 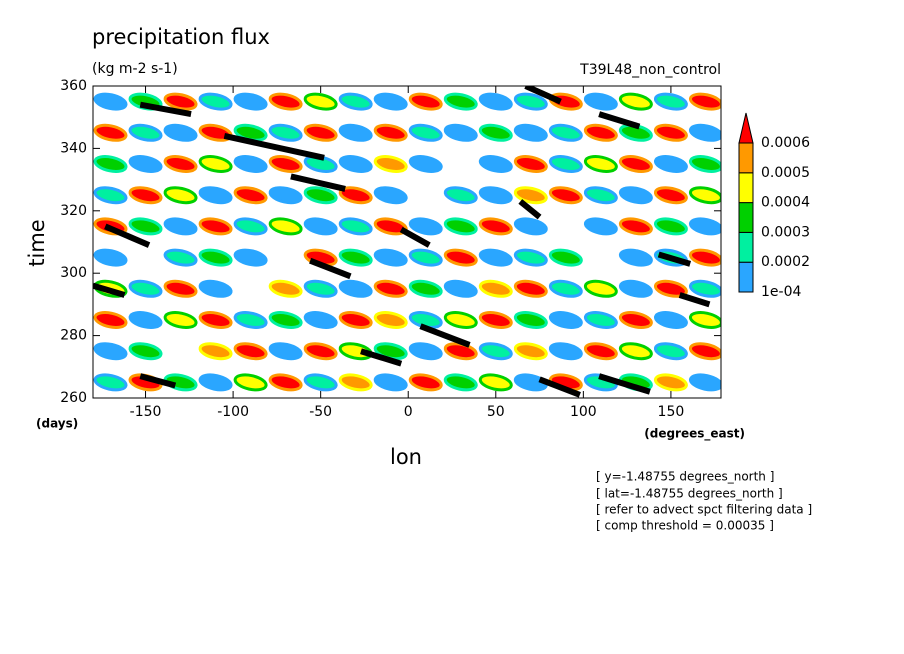 What do you see at coordinates (73, 86) in the screenshot?
I see `y-tick-label: 360` at bounding box center [73, 86].